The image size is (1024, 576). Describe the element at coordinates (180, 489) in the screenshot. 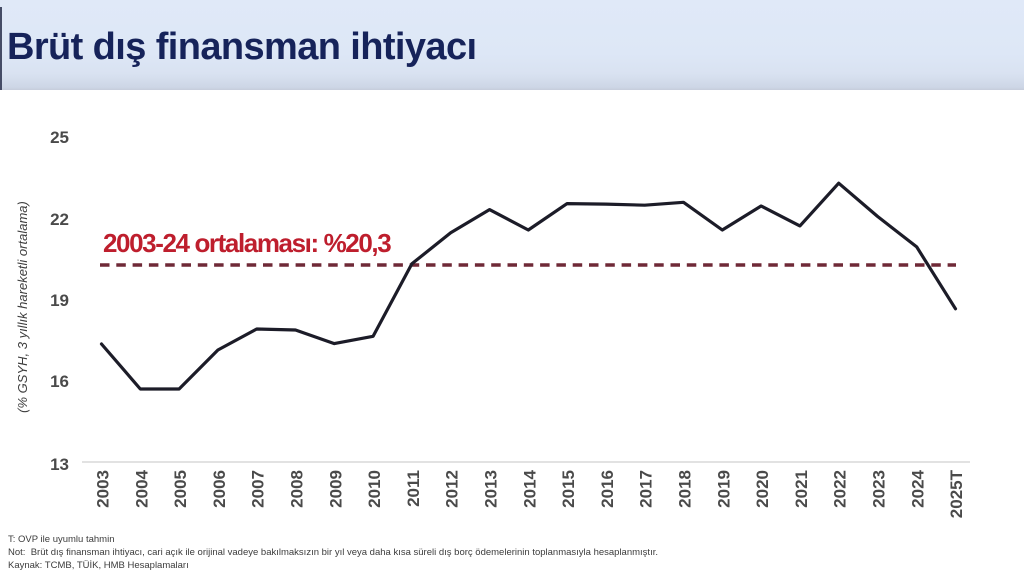

I see `svg-text: 2005` at that location.